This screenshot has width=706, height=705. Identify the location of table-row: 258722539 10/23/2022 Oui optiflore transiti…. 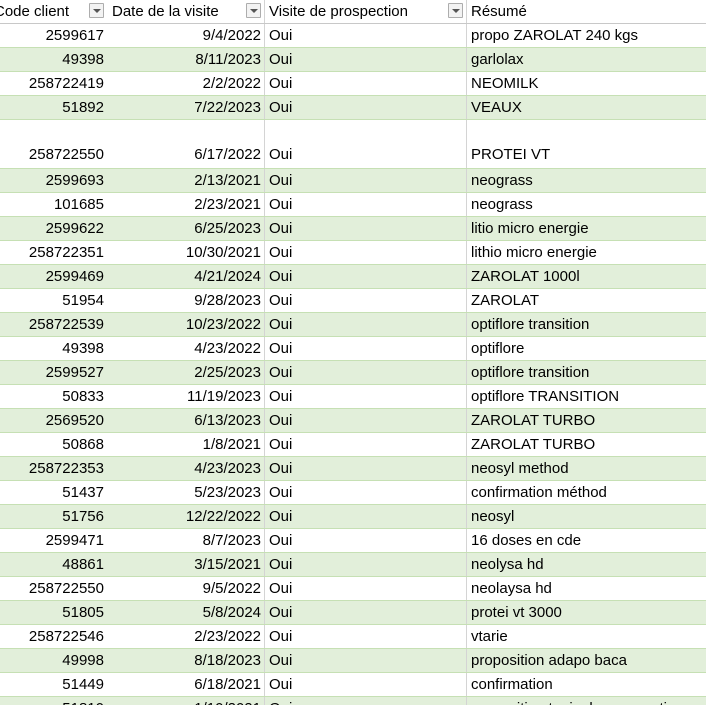
(353, 325).